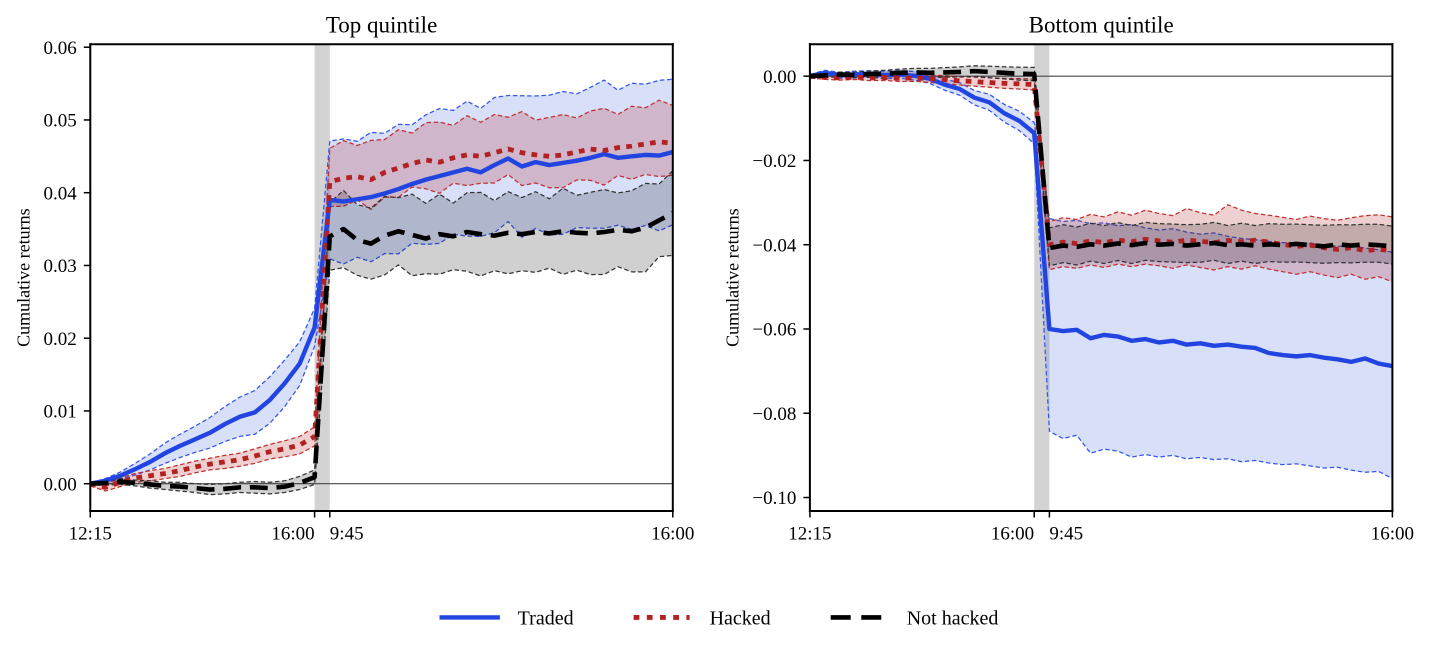 The image size is (1430, 655). I want to click on svg-text: Top quintile, so click(381, 24).